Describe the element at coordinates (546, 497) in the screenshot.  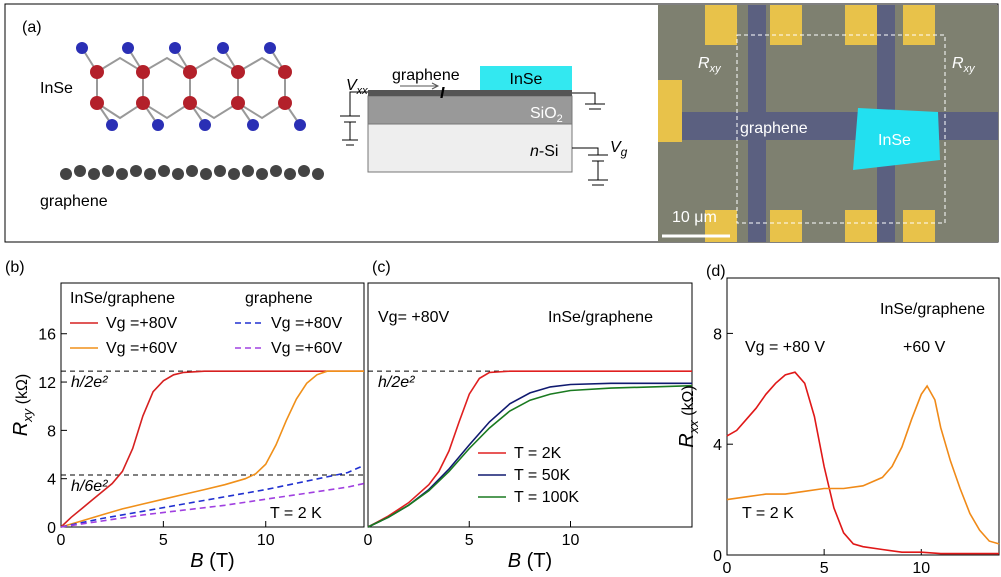
I see `legend-label: T = 100K` at that location.